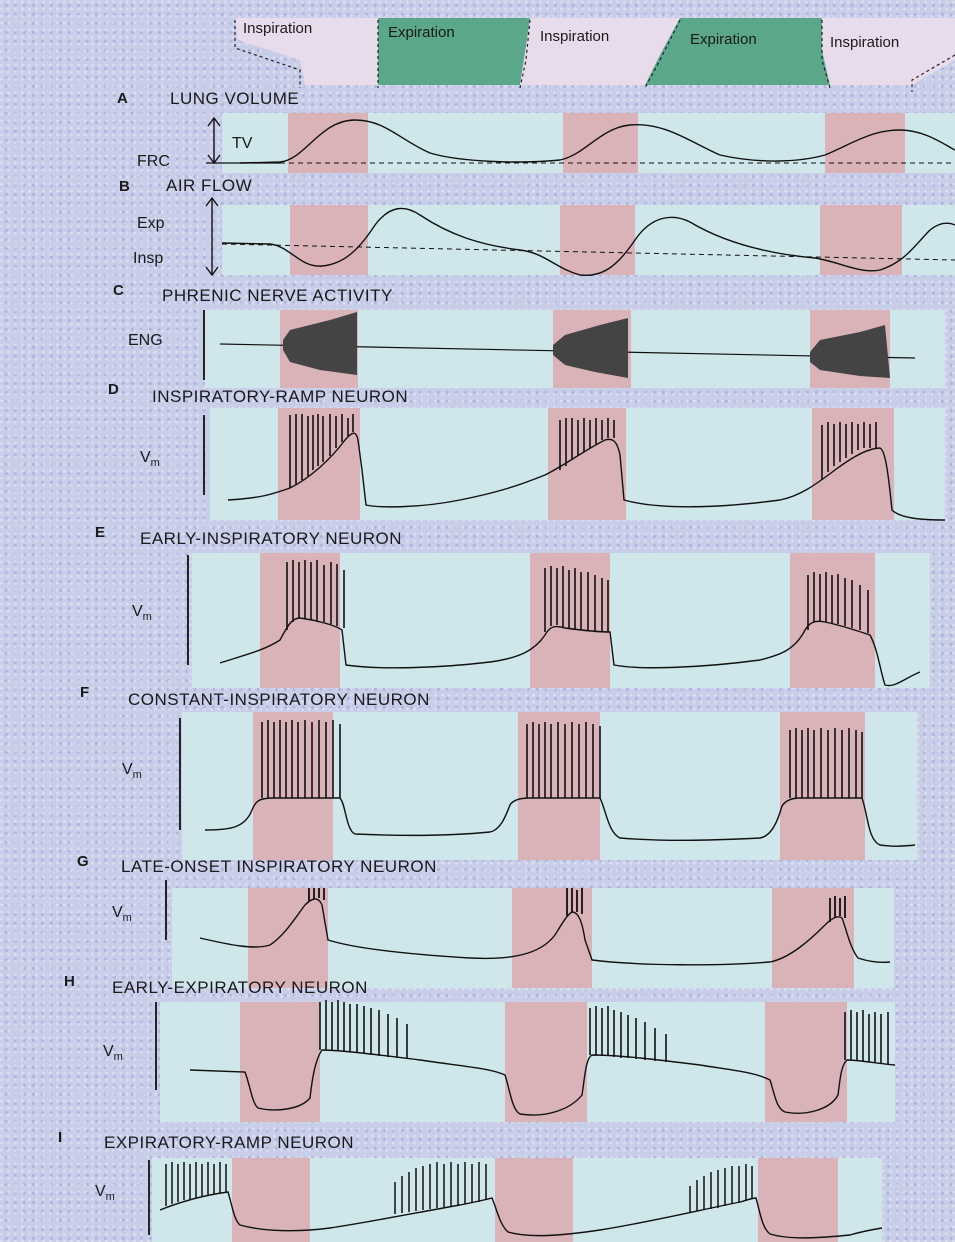  Describe the element at coordinates (512, 606) in the screenshot. I see `panel-e: E EARLY-INSPIRATORY NEURON Vm` at that location.